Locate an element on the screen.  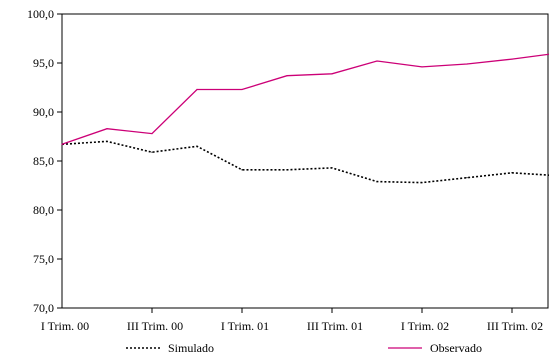
x-tick-label: III Trim. 01 is located at coordinates (335, 326).